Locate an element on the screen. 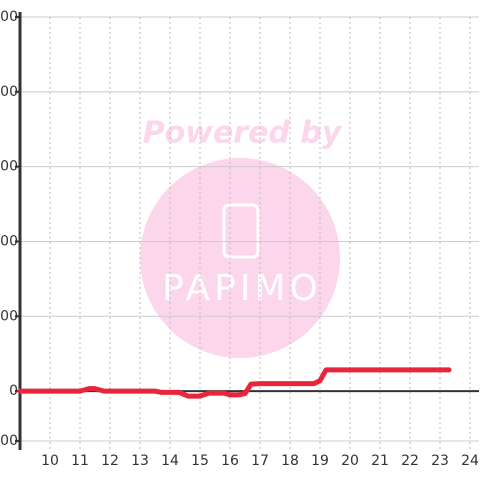  x-tick-label: 13 is located at coordinates (140, 461).